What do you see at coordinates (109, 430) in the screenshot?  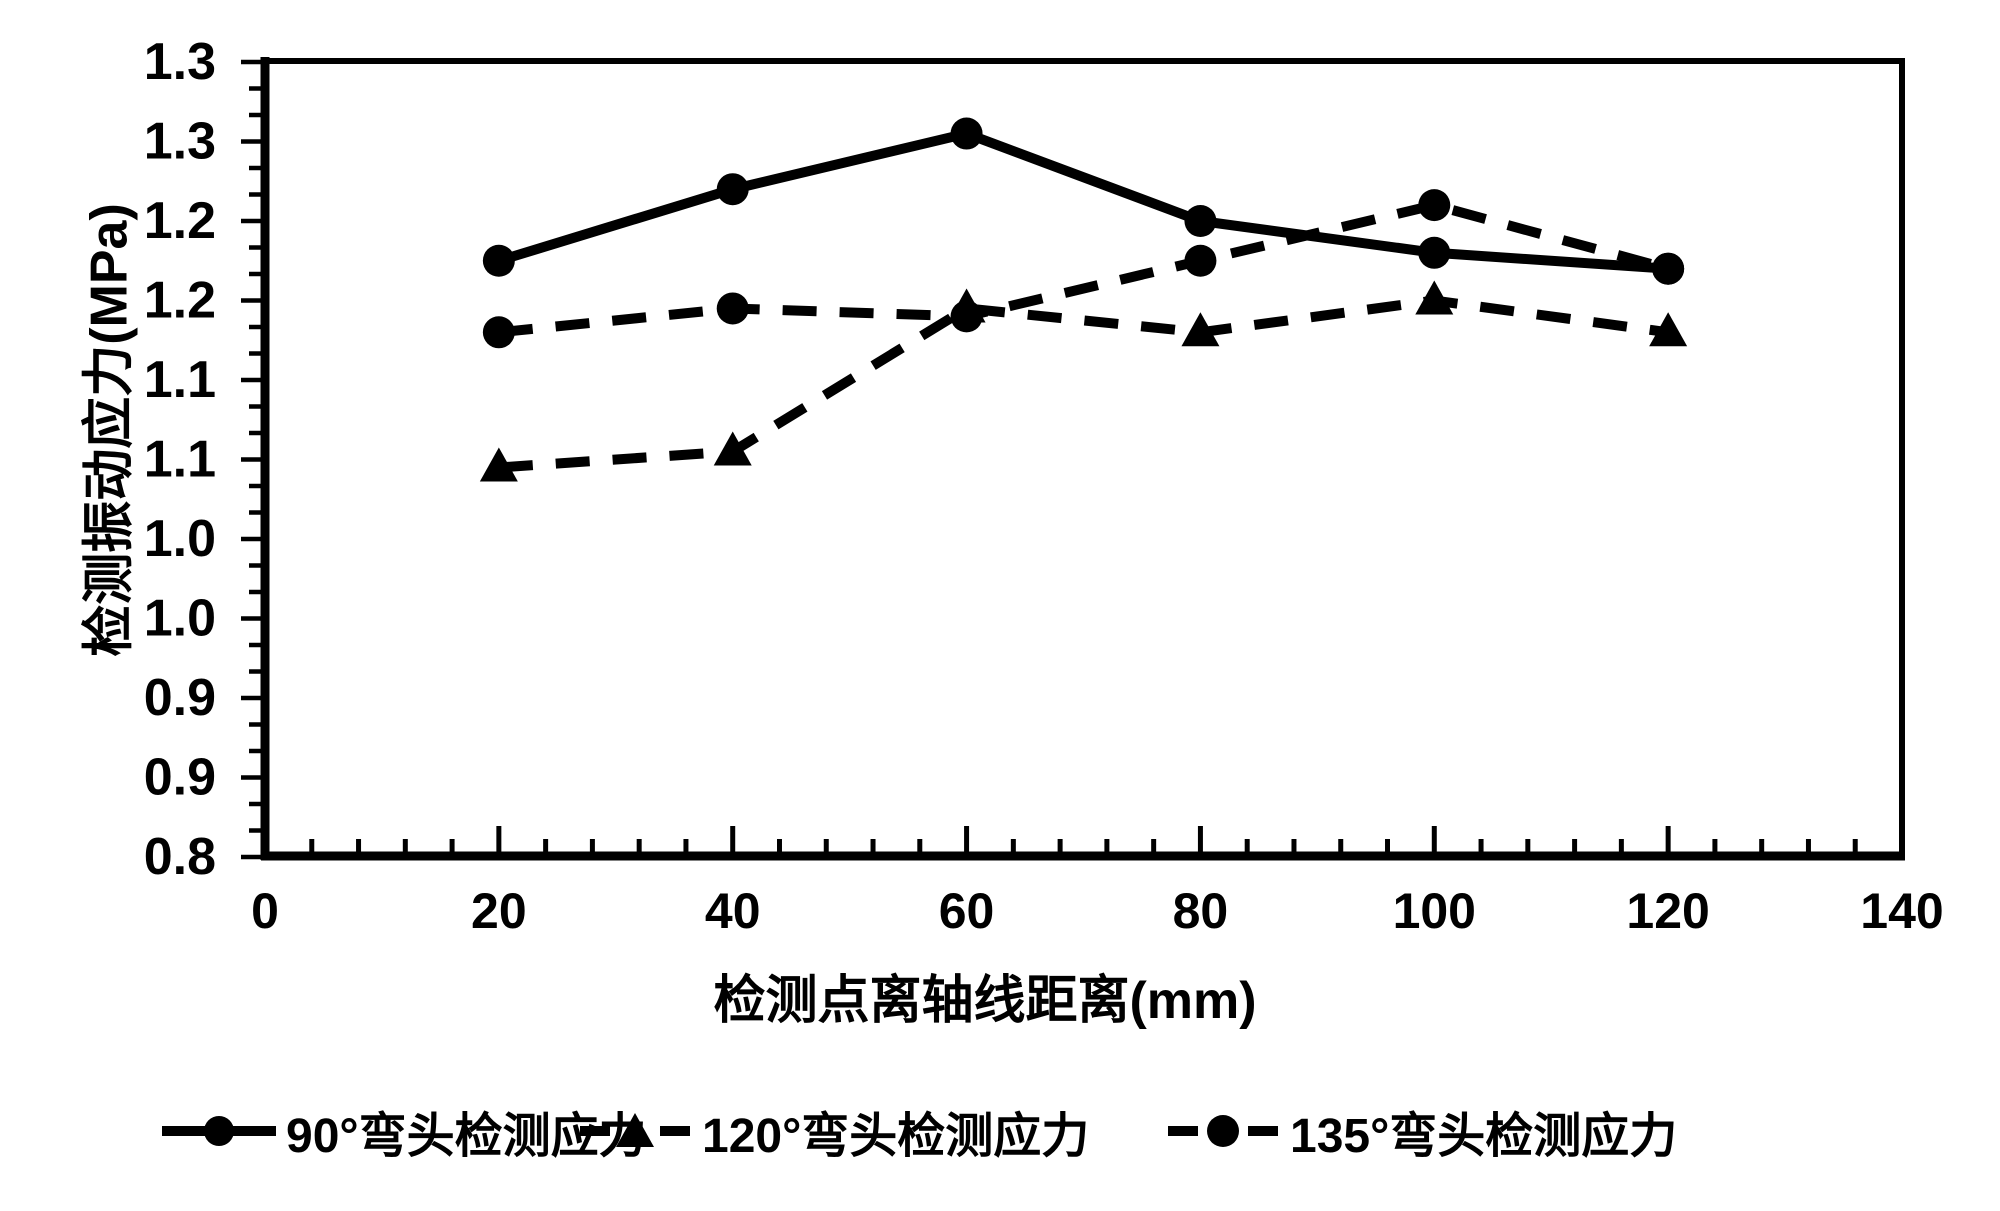 I see `y-axis-title: 检测振动应力(MPa)` at bounding box center [109, 430].